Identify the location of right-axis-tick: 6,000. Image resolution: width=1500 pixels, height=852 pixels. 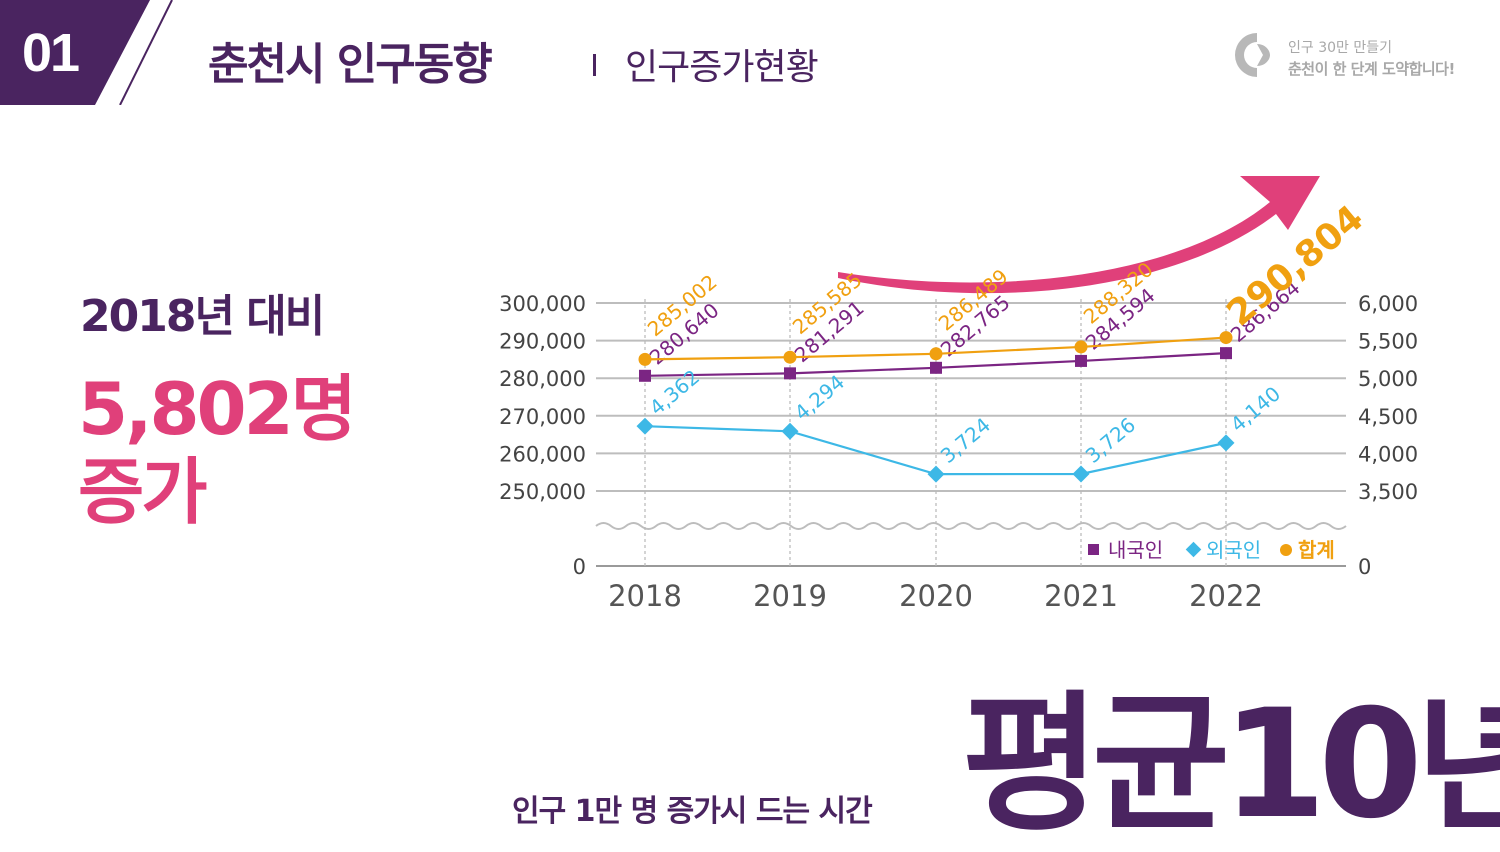
(1388, 304).